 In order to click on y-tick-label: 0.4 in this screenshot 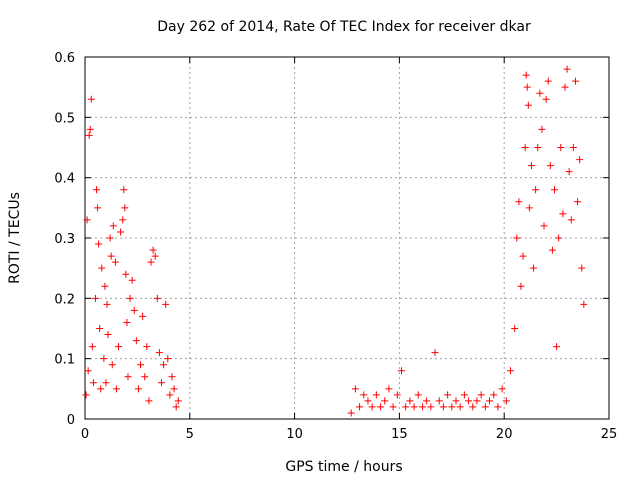, I will do `click(64, 179)`.